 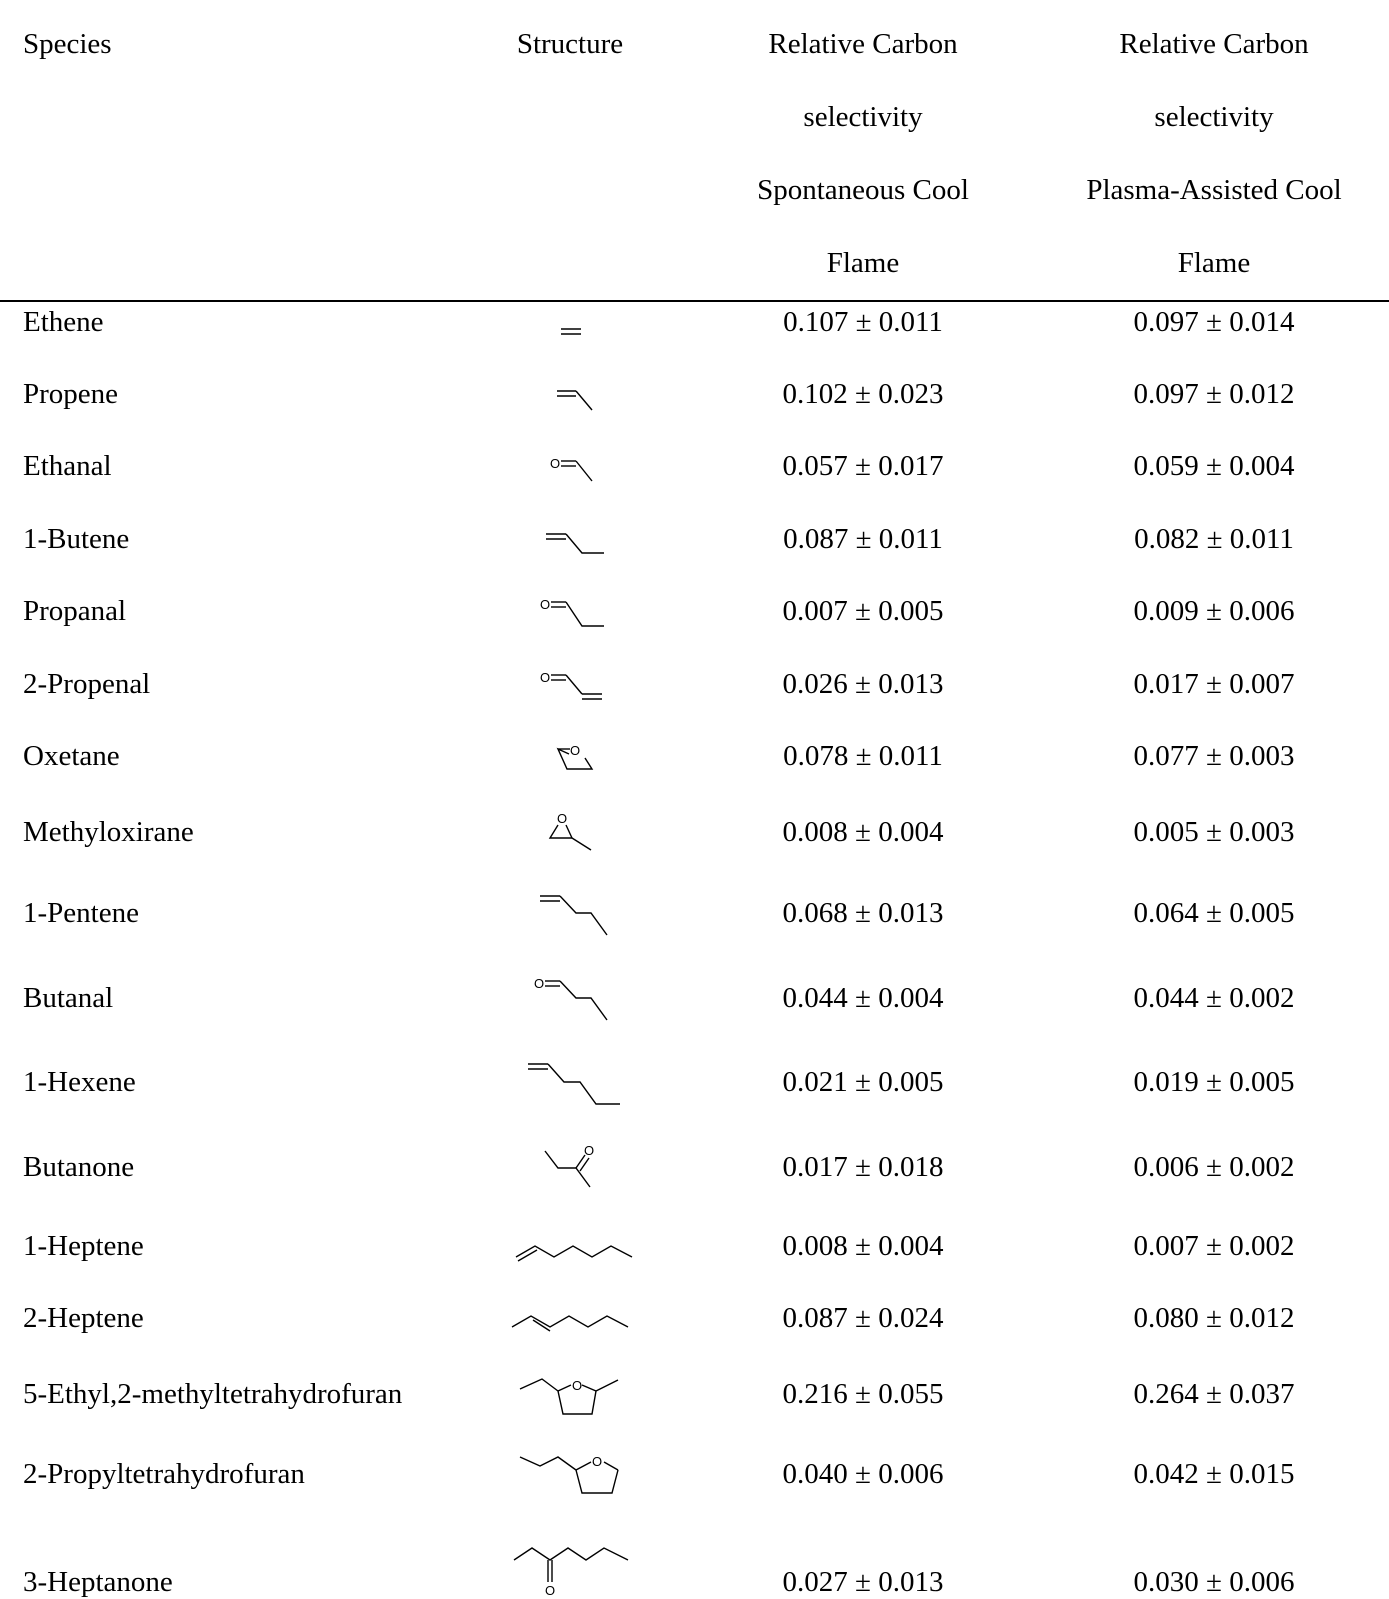 What do you see at coordinates (863, 611) in the screenshot?
I see `spontaneous-value: 0.007 ± 0.005` at bounding box center [863, 611].